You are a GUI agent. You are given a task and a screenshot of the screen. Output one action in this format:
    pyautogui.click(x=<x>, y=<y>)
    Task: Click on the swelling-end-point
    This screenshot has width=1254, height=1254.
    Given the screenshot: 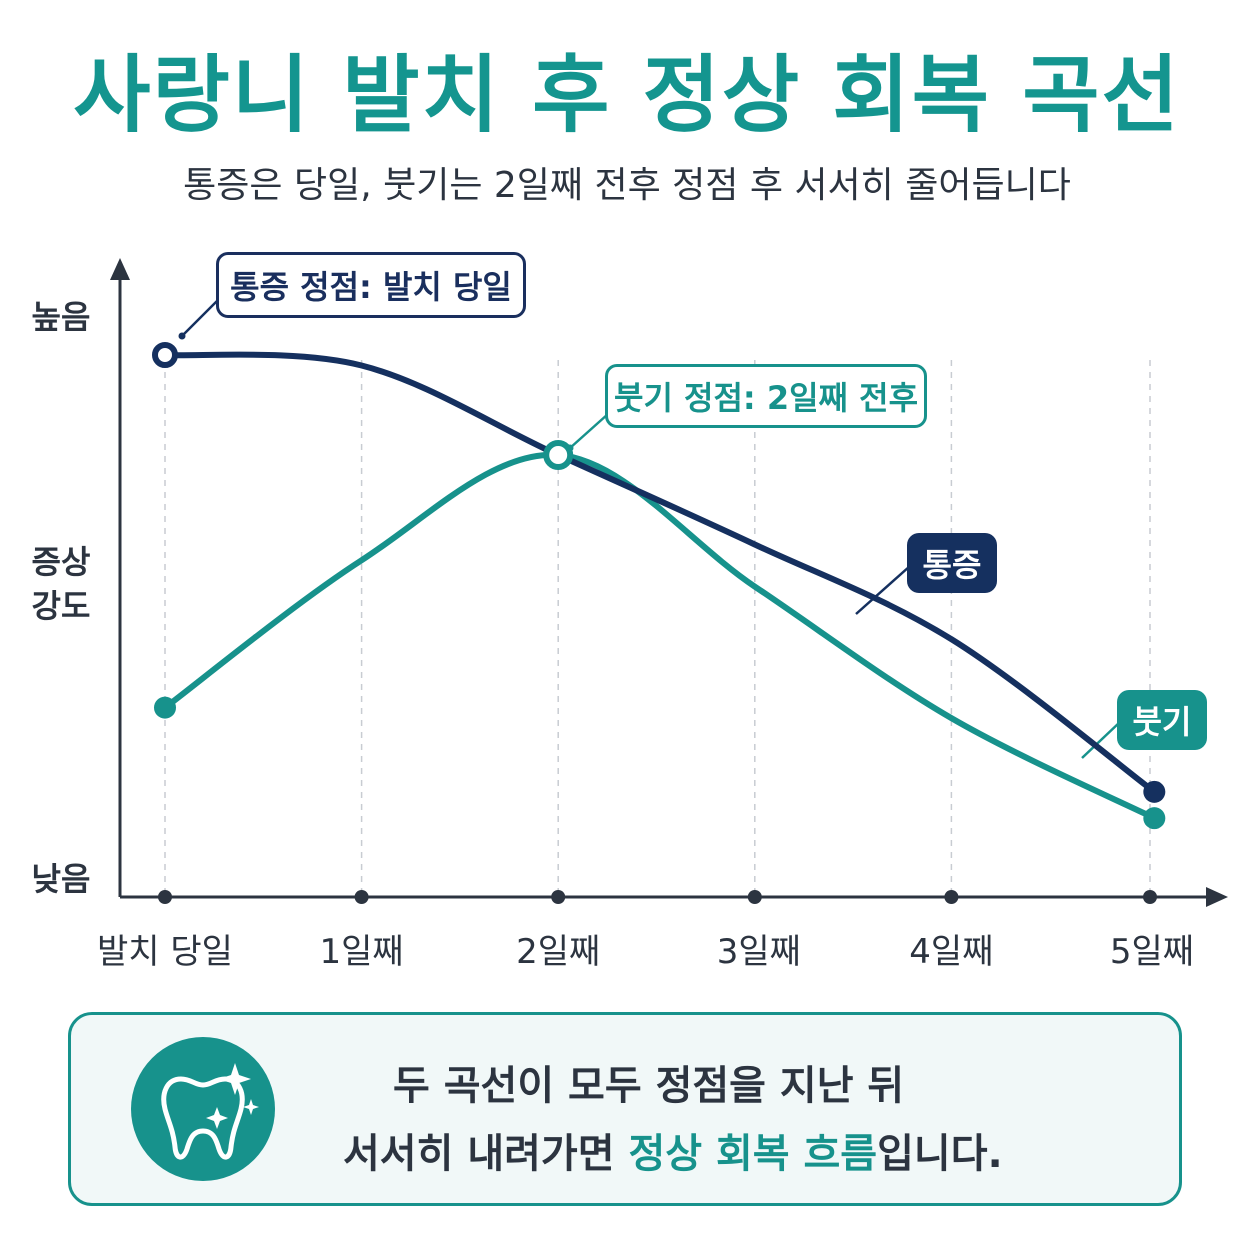 What is the action you would take?
    pyautogui.click(x=1154, y=818)
    